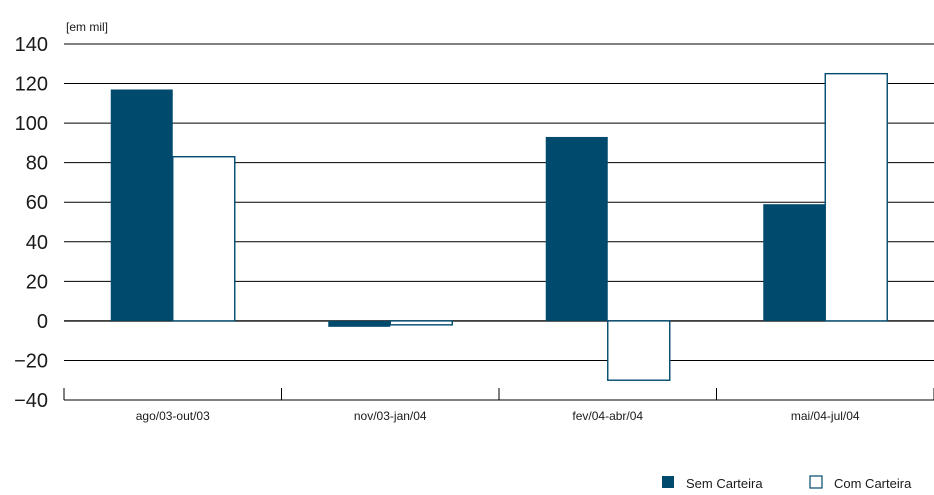  I want to click on y-tick-label: 140, so click(31, 45).